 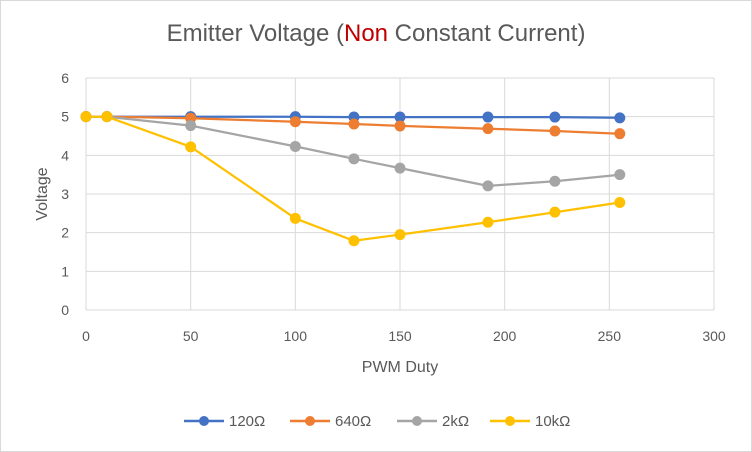 What do you see at coordinates (610, 336) in the screenshot?
I see `x-tick-label: 250` at bounding box center [610, 336].